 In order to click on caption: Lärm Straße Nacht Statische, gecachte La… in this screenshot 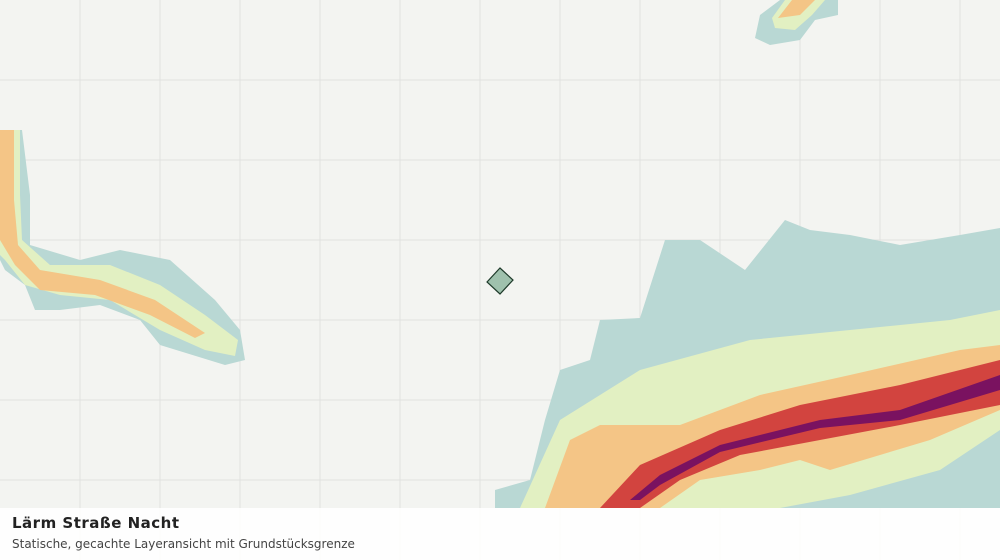, I will do `click(500, 534)`.